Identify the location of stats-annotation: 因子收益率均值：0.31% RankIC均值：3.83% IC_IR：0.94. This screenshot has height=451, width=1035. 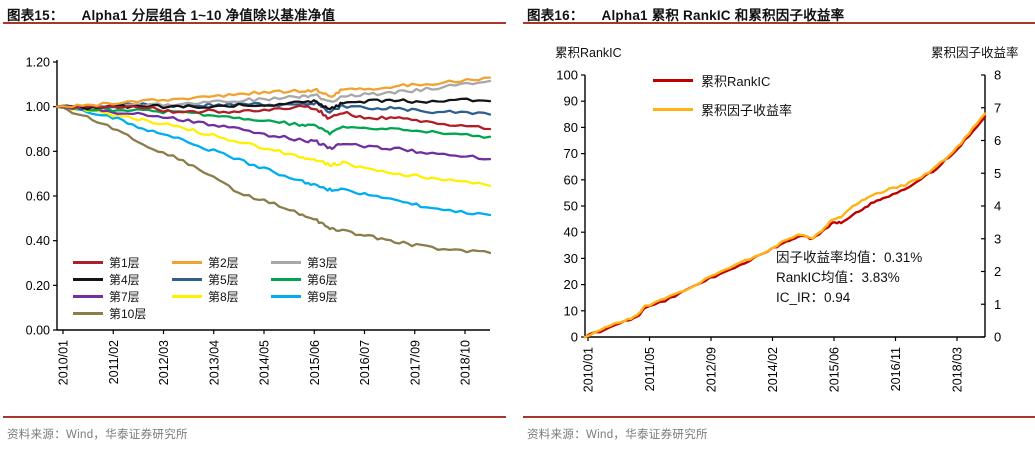
(849, 278).